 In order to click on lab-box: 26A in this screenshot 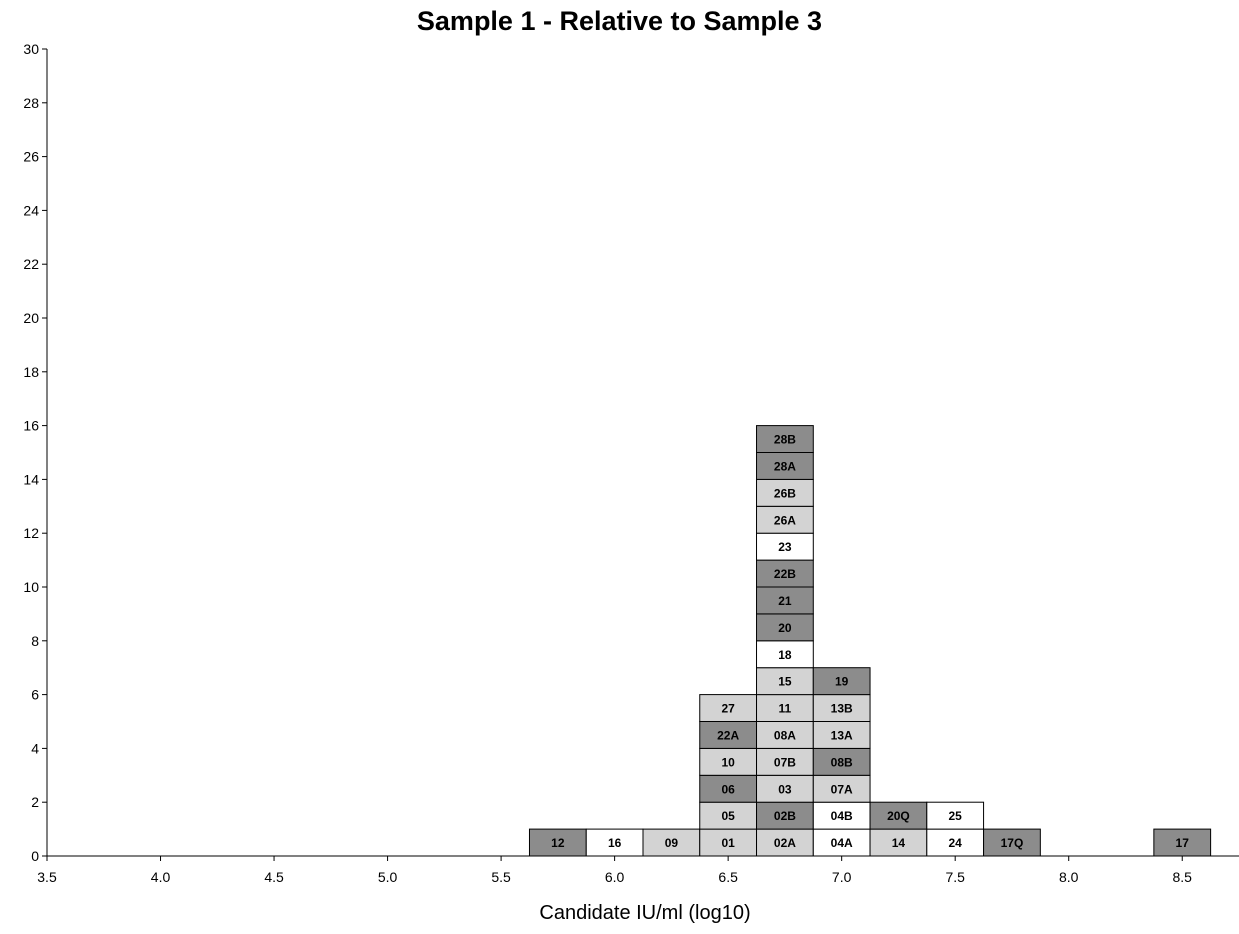, I will do `click(785, 519)`.